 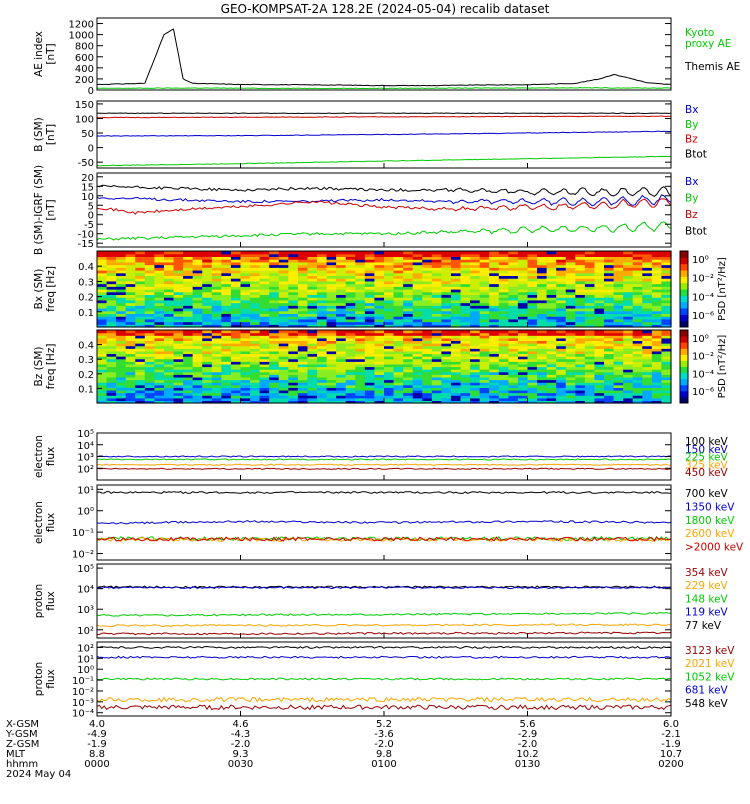 I want to click on y-tick-label: 0, so click(x=91, y=216).